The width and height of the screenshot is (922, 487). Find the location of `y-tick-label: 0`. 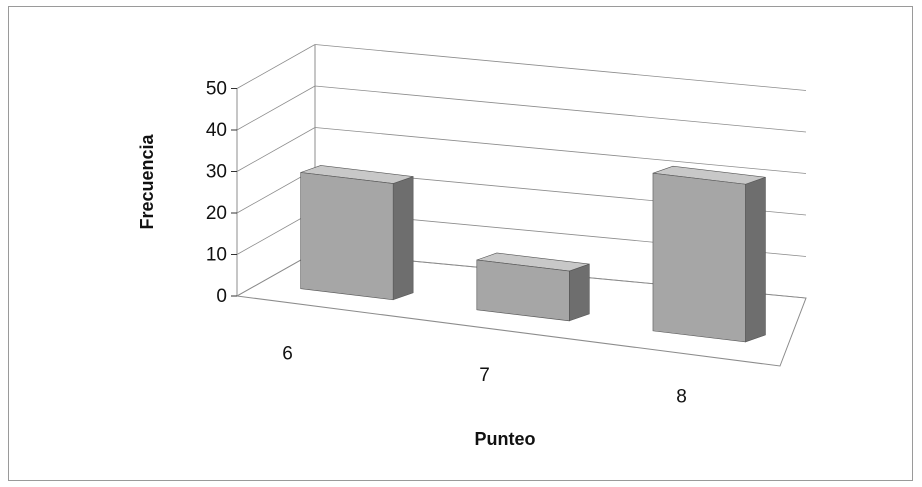

y-tick-label: 0 is located at coordinates (221, 296).